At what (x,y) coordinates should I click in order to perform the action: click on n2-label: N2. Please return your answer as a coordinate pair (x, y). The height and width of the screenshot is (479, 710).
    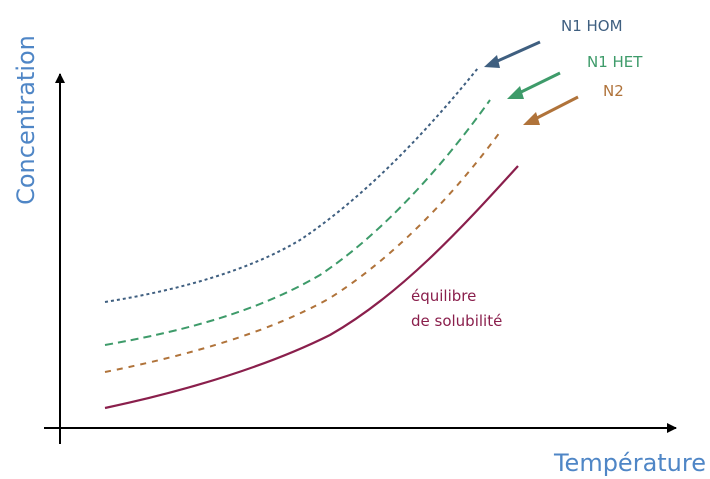
    Looking at the image, I should click on (613, 91).